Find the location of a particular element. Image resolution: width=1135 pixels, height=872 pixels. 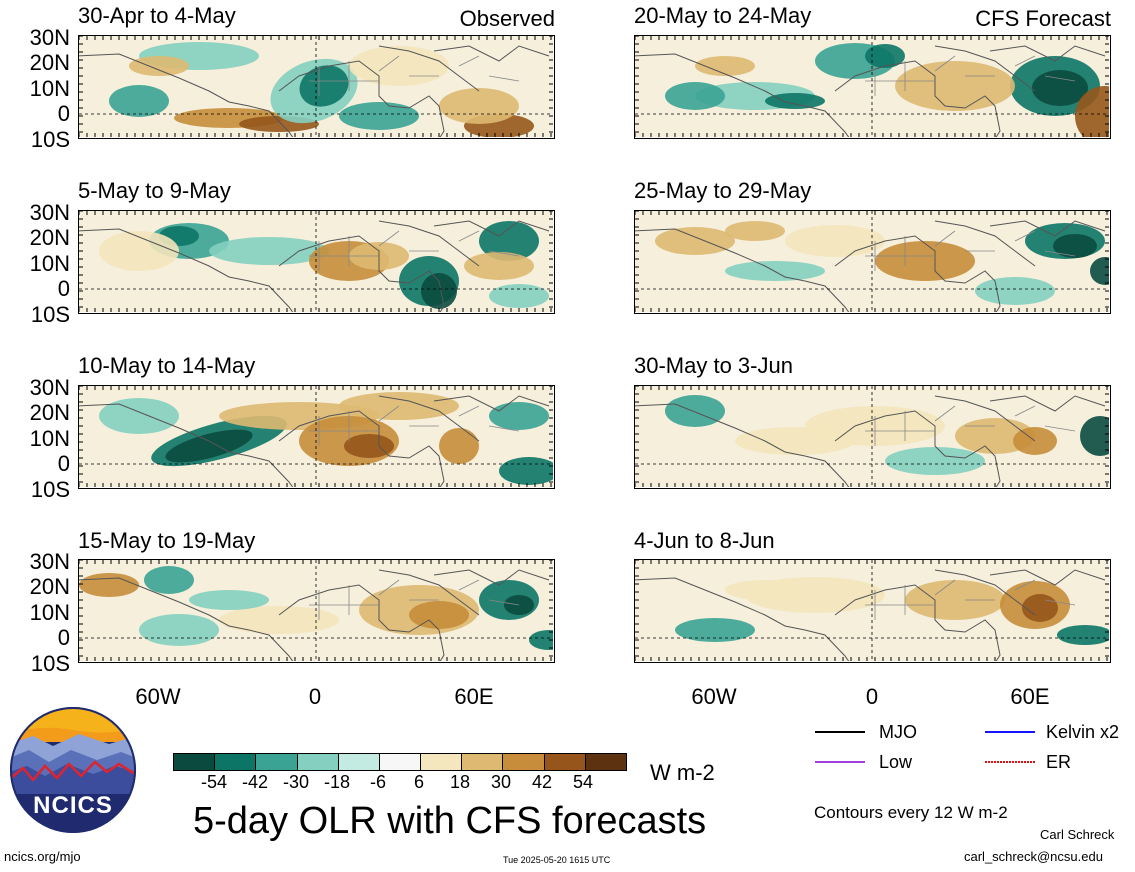

panel-title-3: 10-May to 14-May is located at coordinates (167, 365).